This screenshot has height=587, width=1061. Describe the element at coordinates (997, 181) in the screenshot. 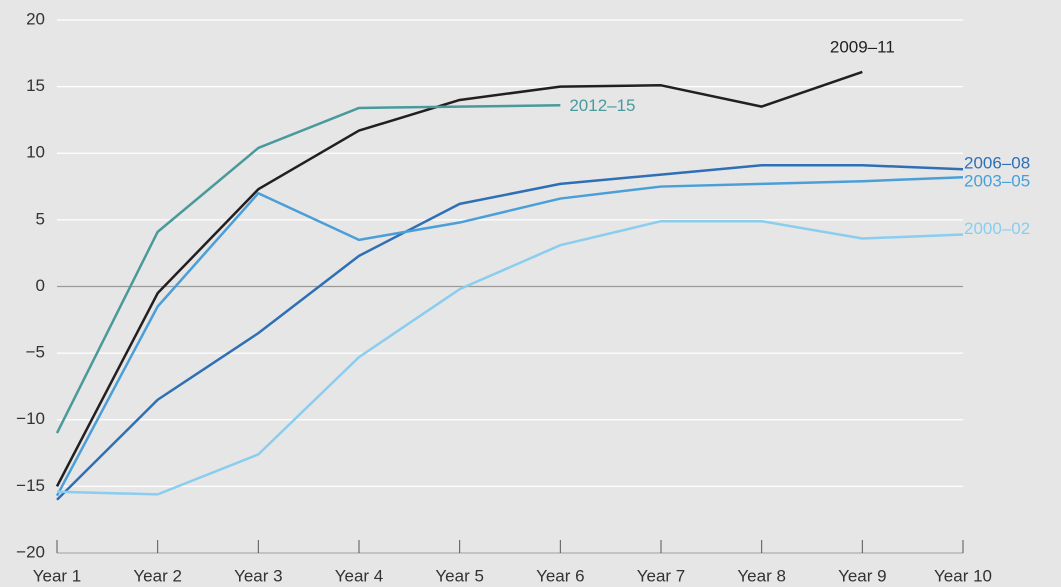

I see `series-label: 2003–05` at that location.